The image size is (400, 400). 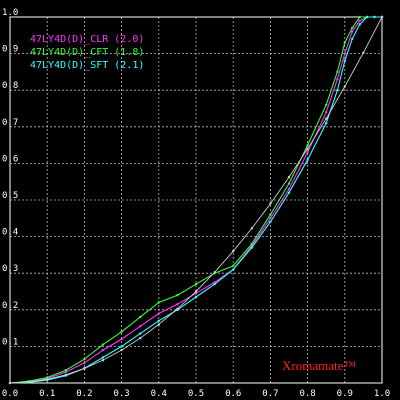 What do you see at coordinates (10, 342) in the screenshot?
I see `y-tick-label: 0.1` at bounding box center [10, 342].